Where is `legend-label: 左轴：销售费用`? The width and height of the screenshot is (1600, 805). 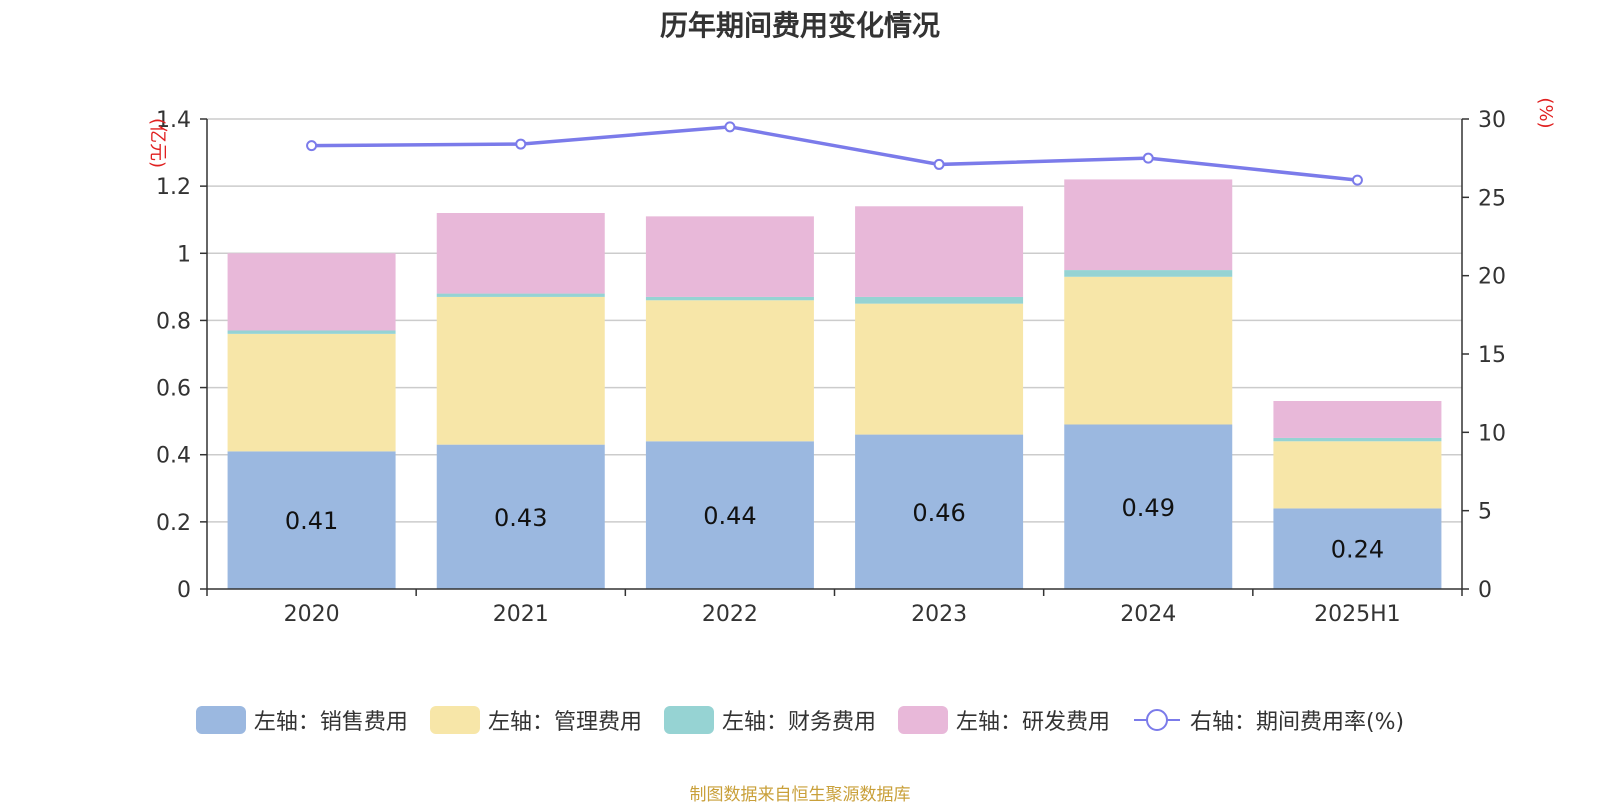
legend-label: 左轴：销售费用 is located at coordinates (330, 722).